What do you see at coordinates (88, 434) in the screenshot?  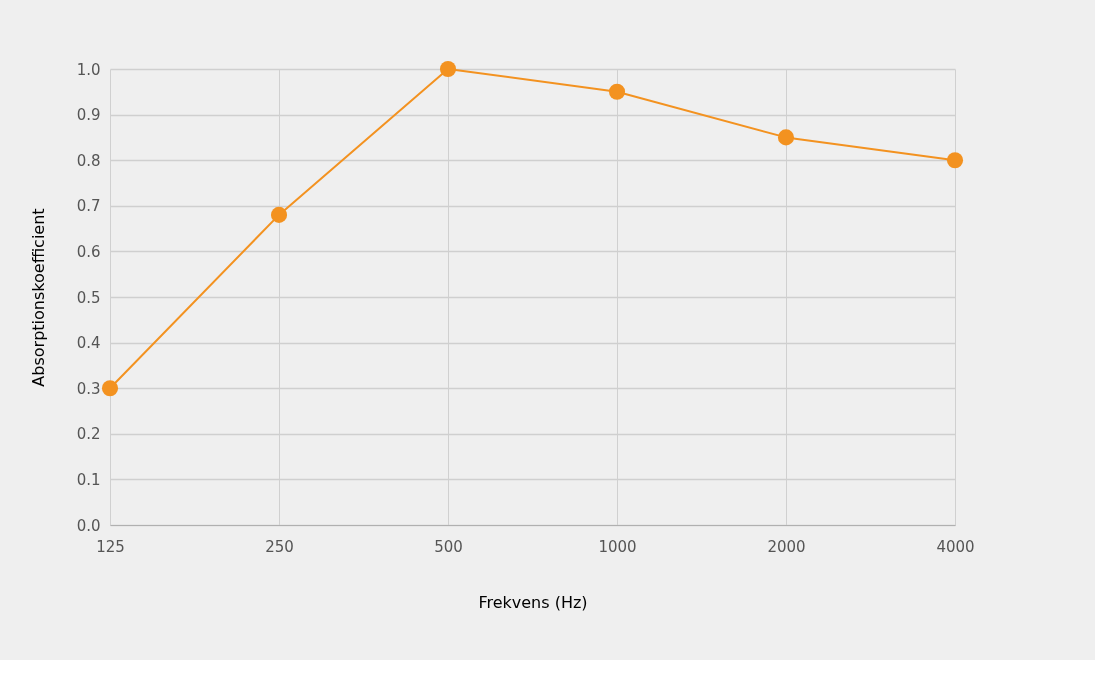 I see `y-tick-label: 0.2` at bounding box center [88, 434].